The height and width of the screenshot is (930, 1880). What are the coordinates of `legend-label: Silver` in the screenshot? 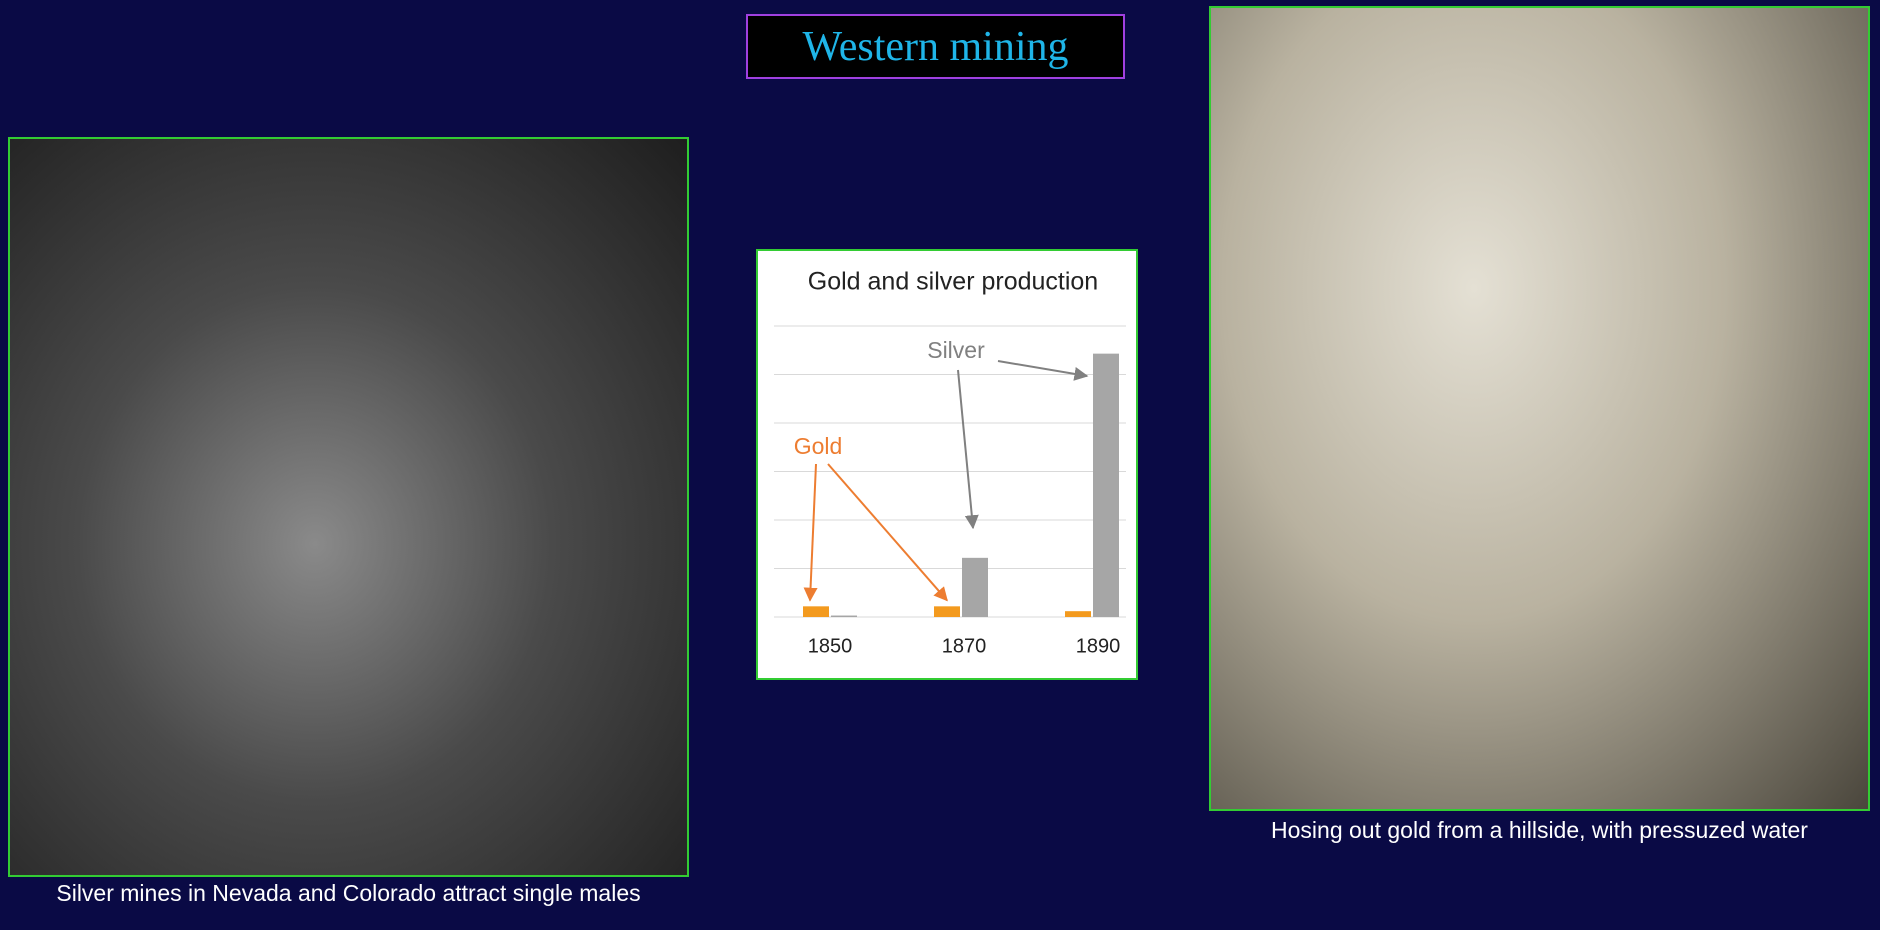 It's located at (956, 350).